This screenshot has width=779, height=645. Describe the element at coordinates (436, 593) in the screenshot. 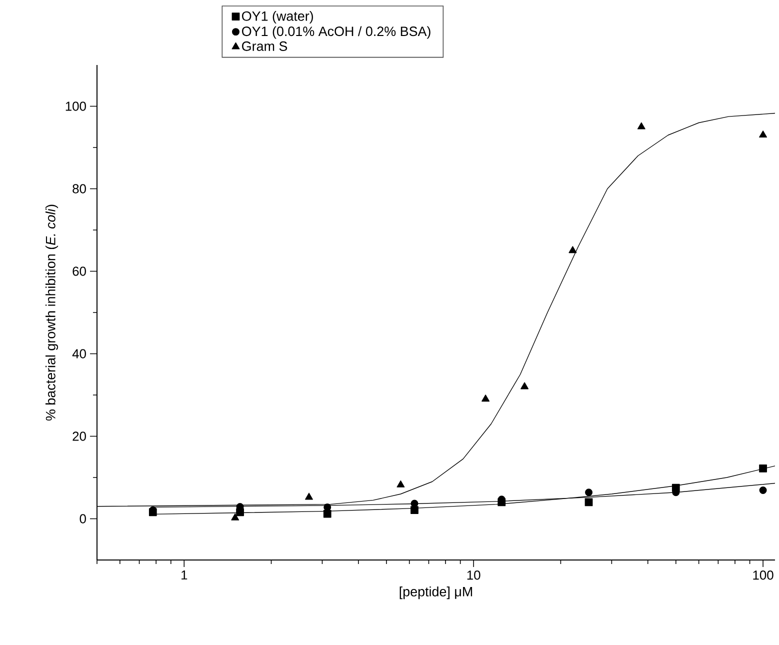

I see `x-axis-title: [peptide] μM` at that location.